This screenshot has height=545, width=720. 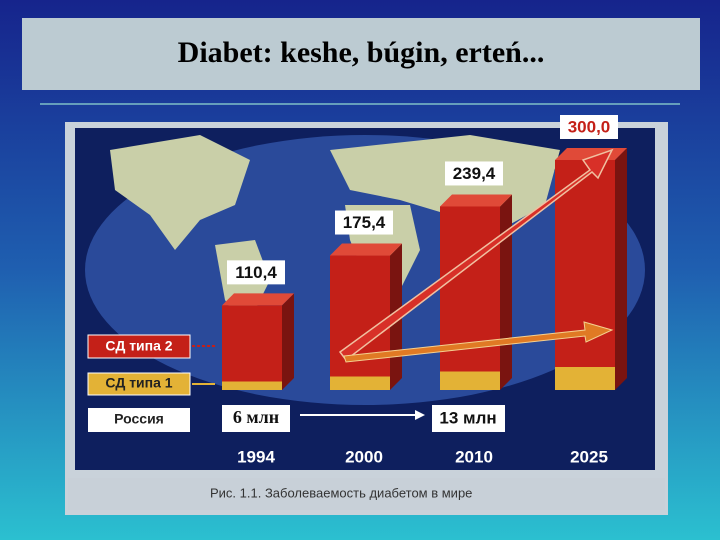 I want to click on legend-label: СД типа 1, so click(x=138, y=383).